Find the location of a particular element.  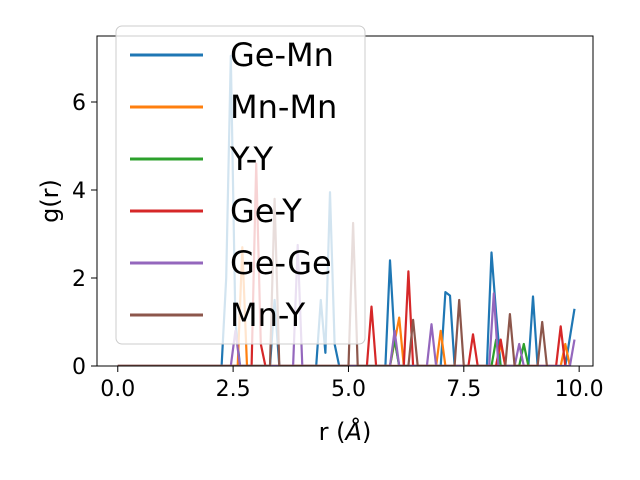

x-tick-label: 2.5 is located at coordinates (233, 389).